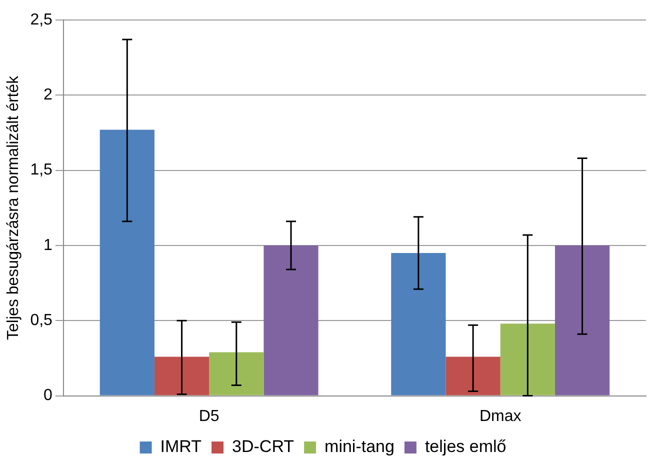  I want to click on legend-label: IMRT, so click(181, 446).